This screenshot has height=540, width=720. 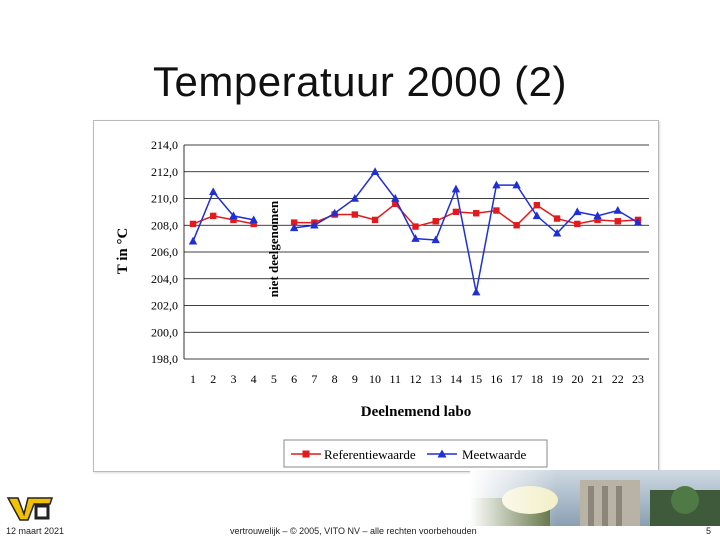 I want to click on y-tick-label: 212,0, so click(x=164, y=172).